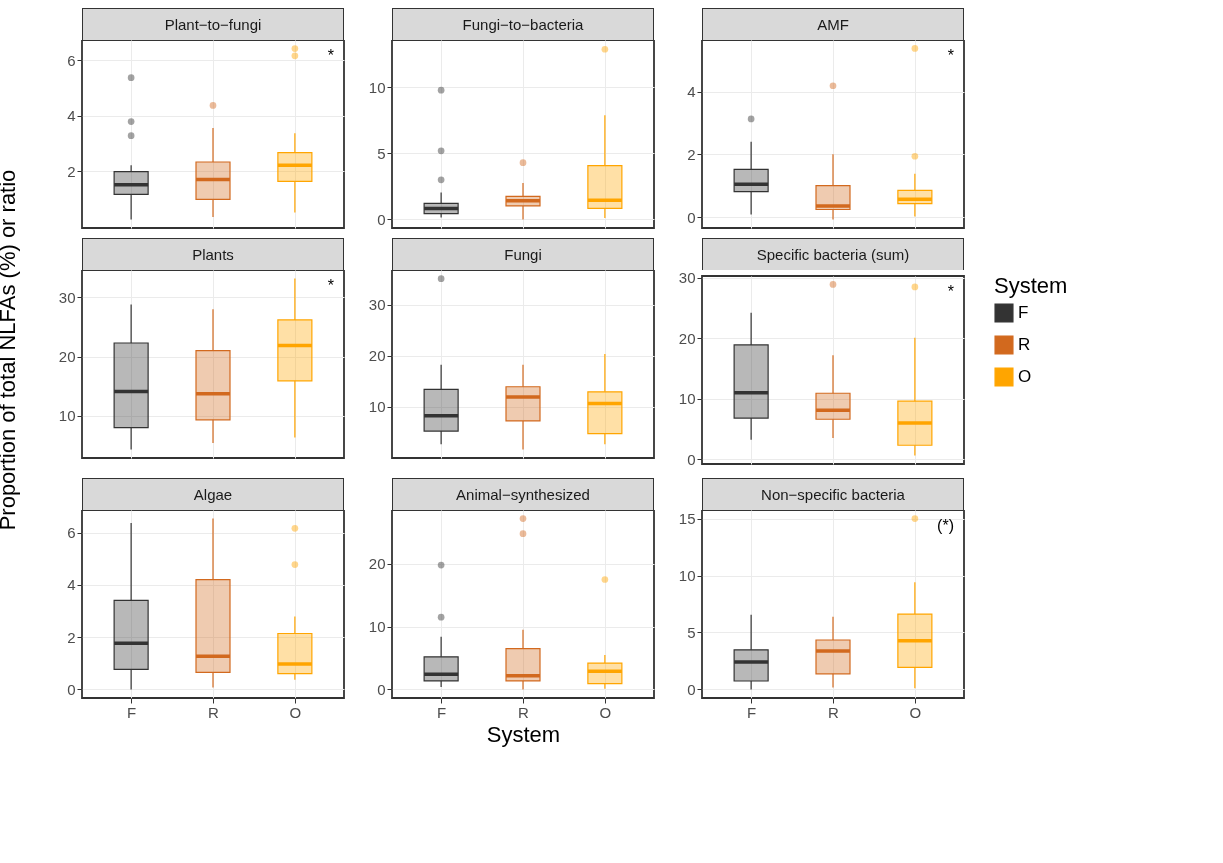 This screenshot has width=1223, height=863. Describe the element at coordinates (1031, 285) in the screenshot. I see `legend-title: System` at that location.